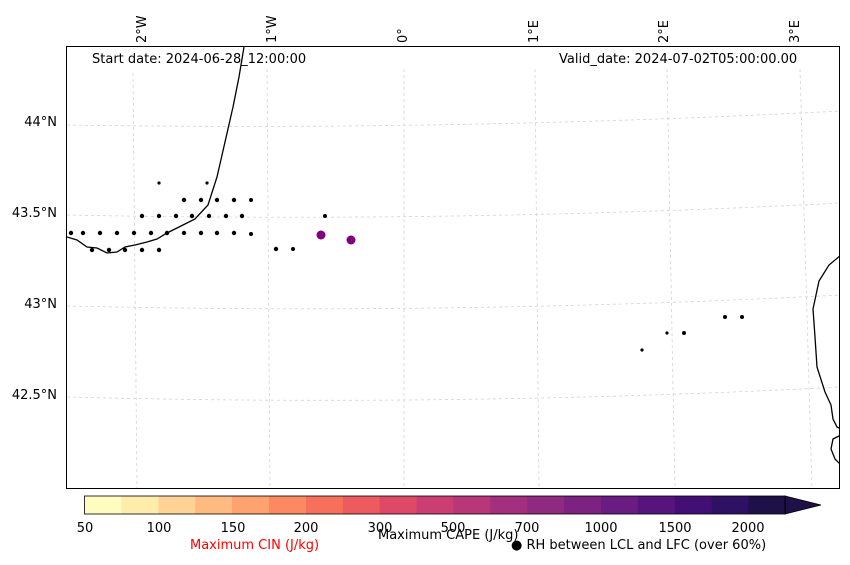  Describe the element at coordinates (534, 31) in the screenshot. I see `lon-label-1e: 1°E` at that location.